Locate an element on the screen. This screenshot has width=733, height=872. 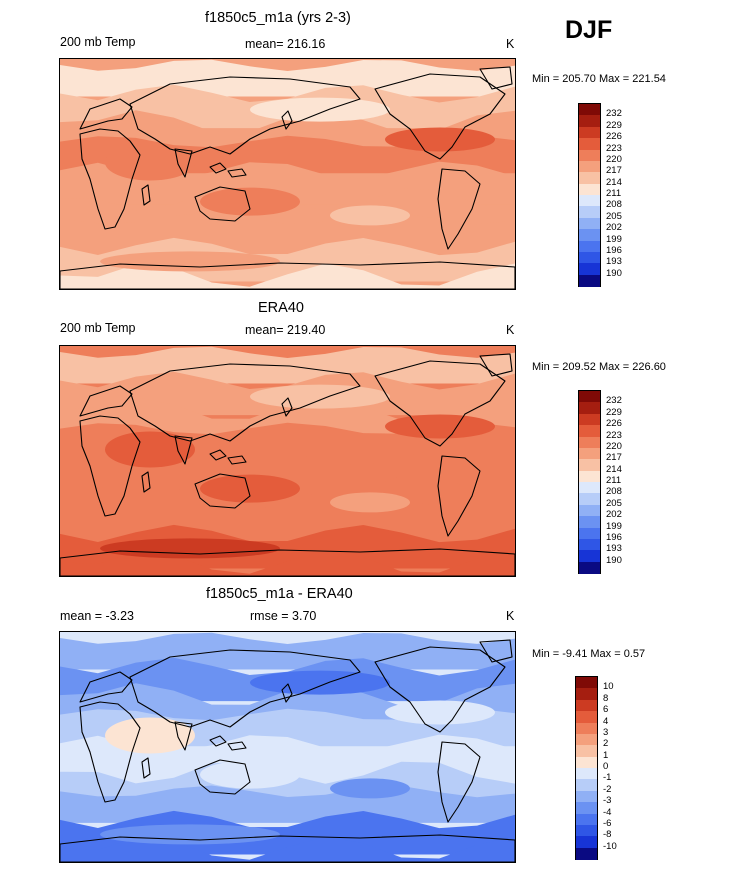
colorbar-tick-label: 4 is located at coordinates (606, 721).